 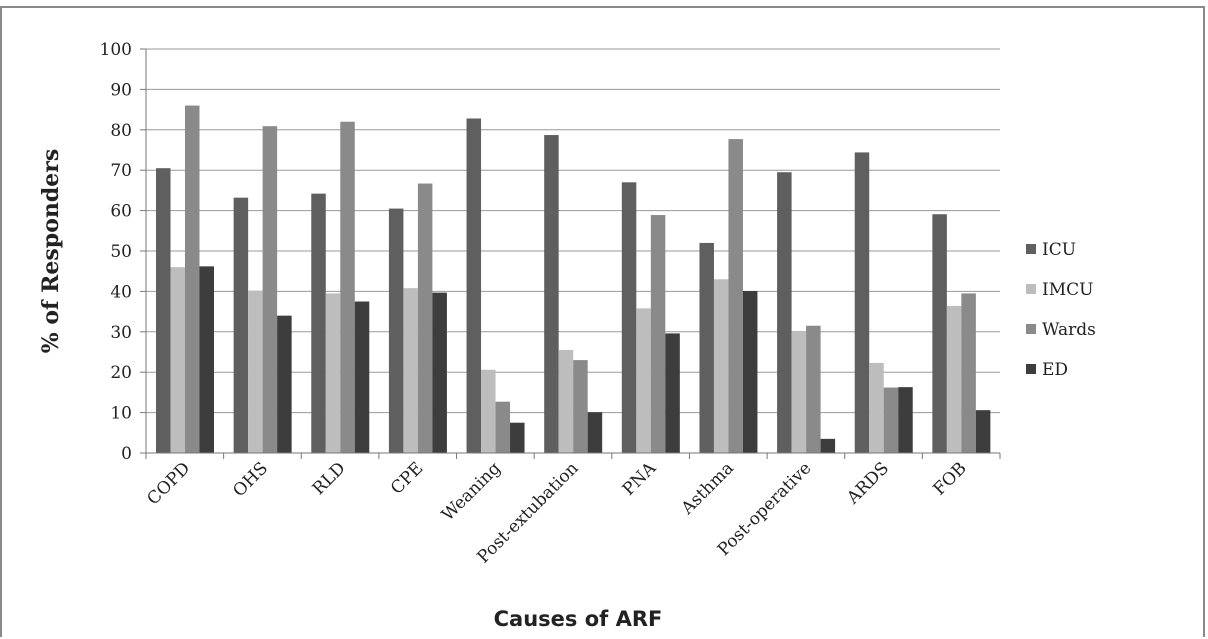 What do you see at coordinates (813, 389) in the screenshot?
I see `bar-wards-post-operative` at bounding box center [813, 389].